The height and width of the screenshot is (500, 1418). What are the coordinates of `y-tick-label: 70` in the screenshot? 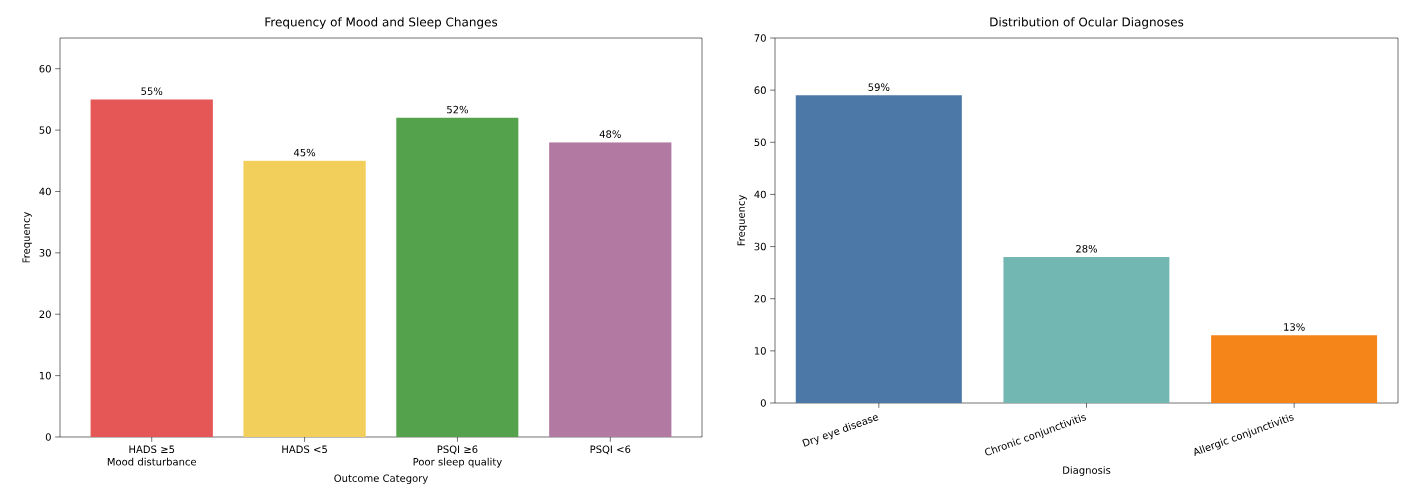 It's located at (760, 38).